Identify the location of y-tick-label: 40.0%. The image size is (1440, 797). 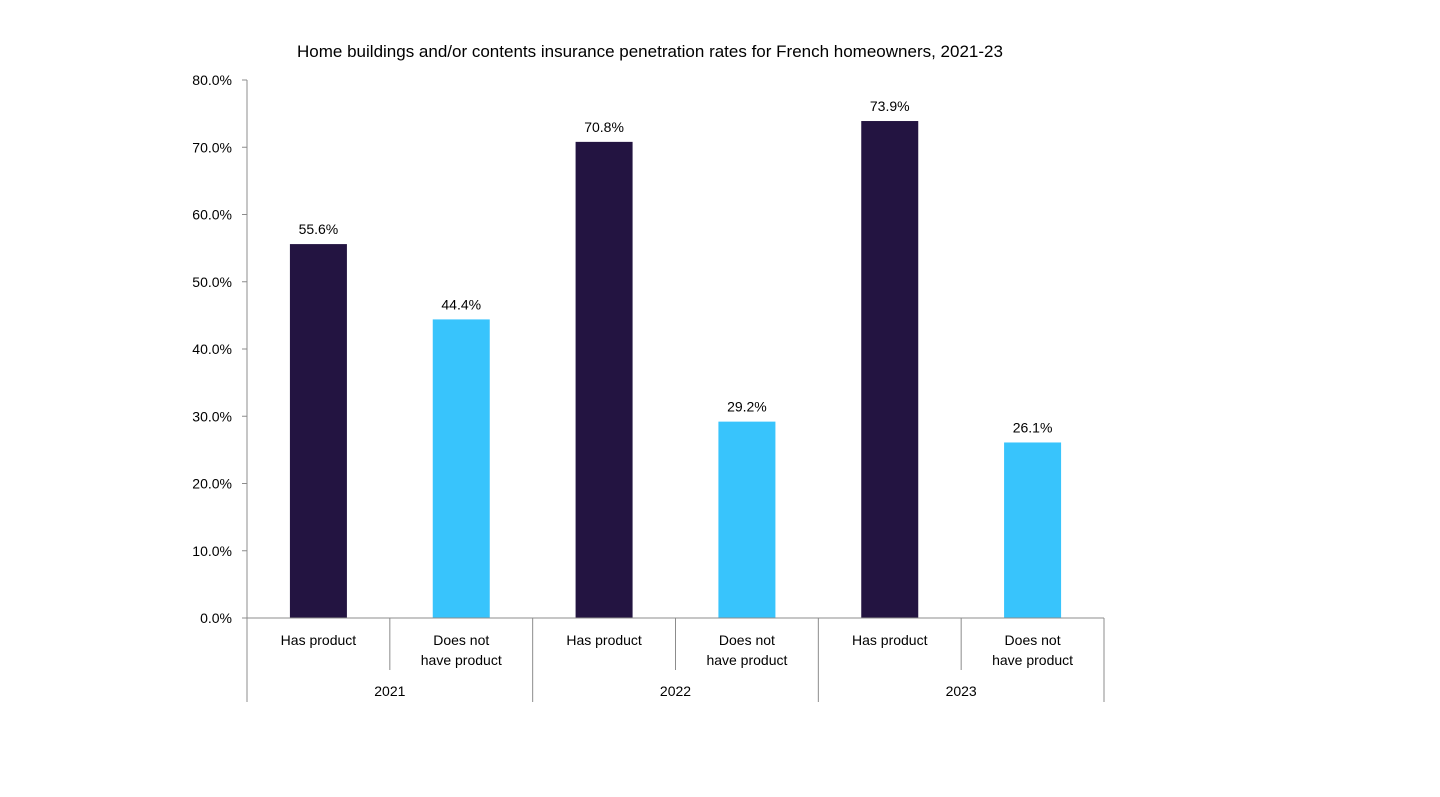
(212, 349).